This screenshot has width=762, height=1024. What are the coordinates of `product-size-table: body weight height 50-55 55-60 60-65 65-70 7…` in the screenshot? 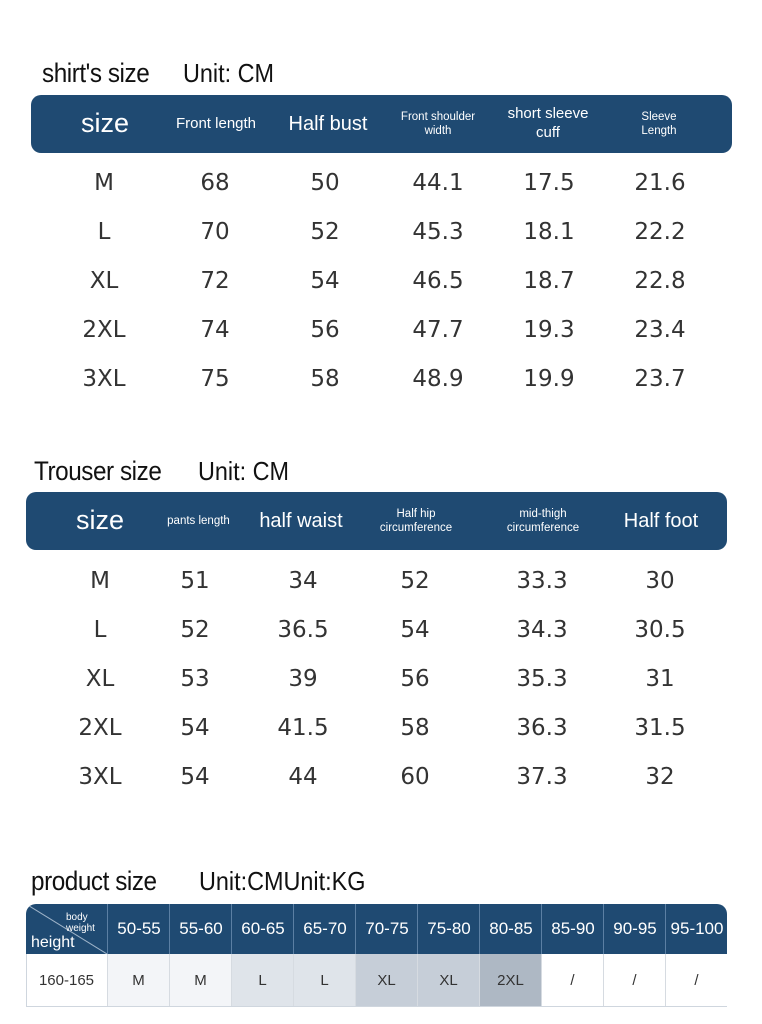 It's located at (376, 955).